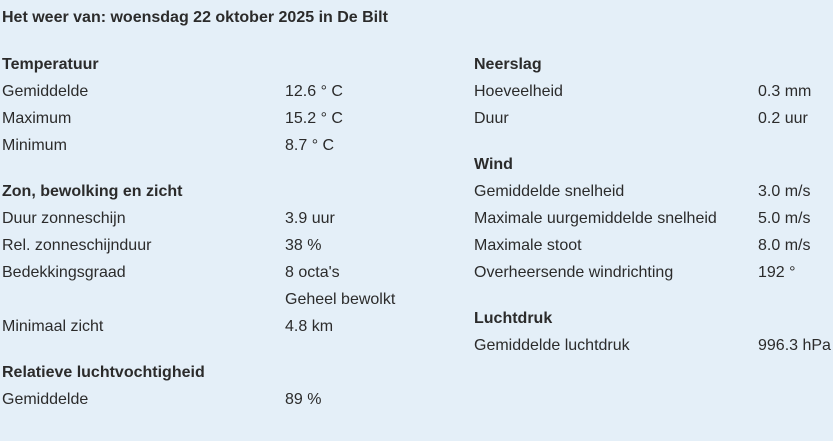 This screenshot has height=441, width=833. What do you see at coordinates (309, 326) in the screenshot?
I see `row-value: 4.8 km` at bounding box center [309, 326].